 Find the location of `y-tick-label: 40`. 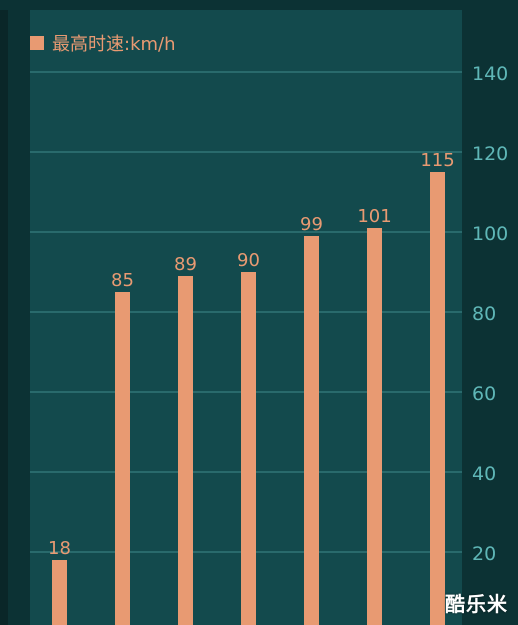

y-tick-label: 40 is located at coordinates (484, 474).